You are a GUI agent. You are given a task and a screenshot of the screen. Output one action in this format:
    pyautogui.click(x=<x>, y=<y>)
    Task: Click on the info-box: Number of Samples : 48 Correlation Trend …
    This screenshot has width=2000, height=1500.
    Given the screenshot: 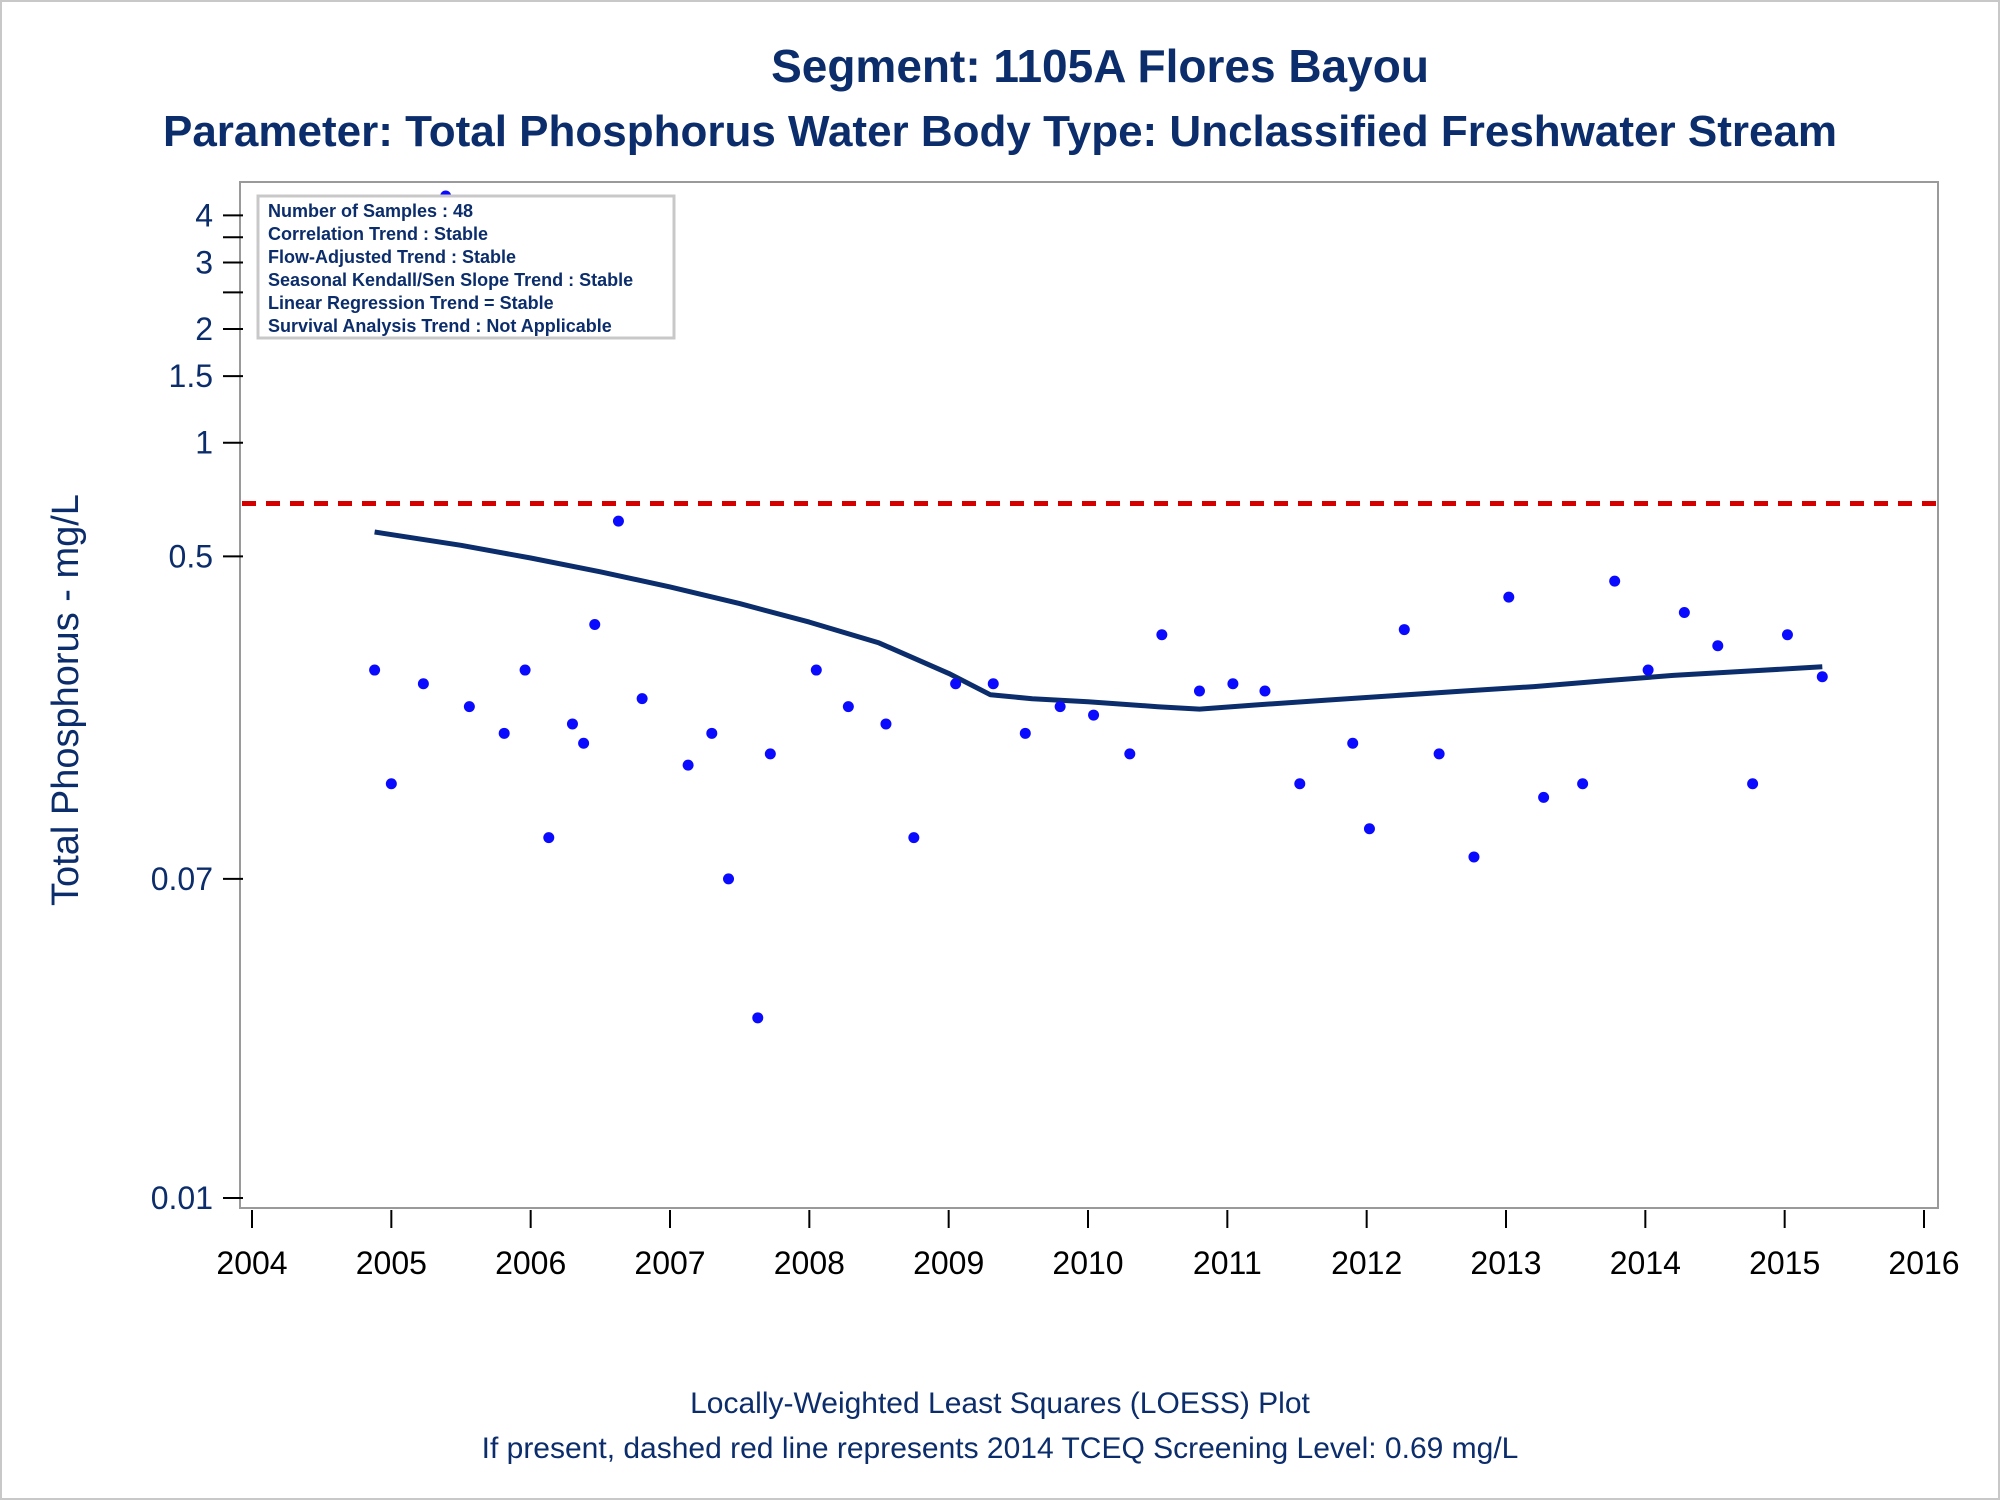 What is the action you would take?
    pyautogui.click(x=466, y=267)
    